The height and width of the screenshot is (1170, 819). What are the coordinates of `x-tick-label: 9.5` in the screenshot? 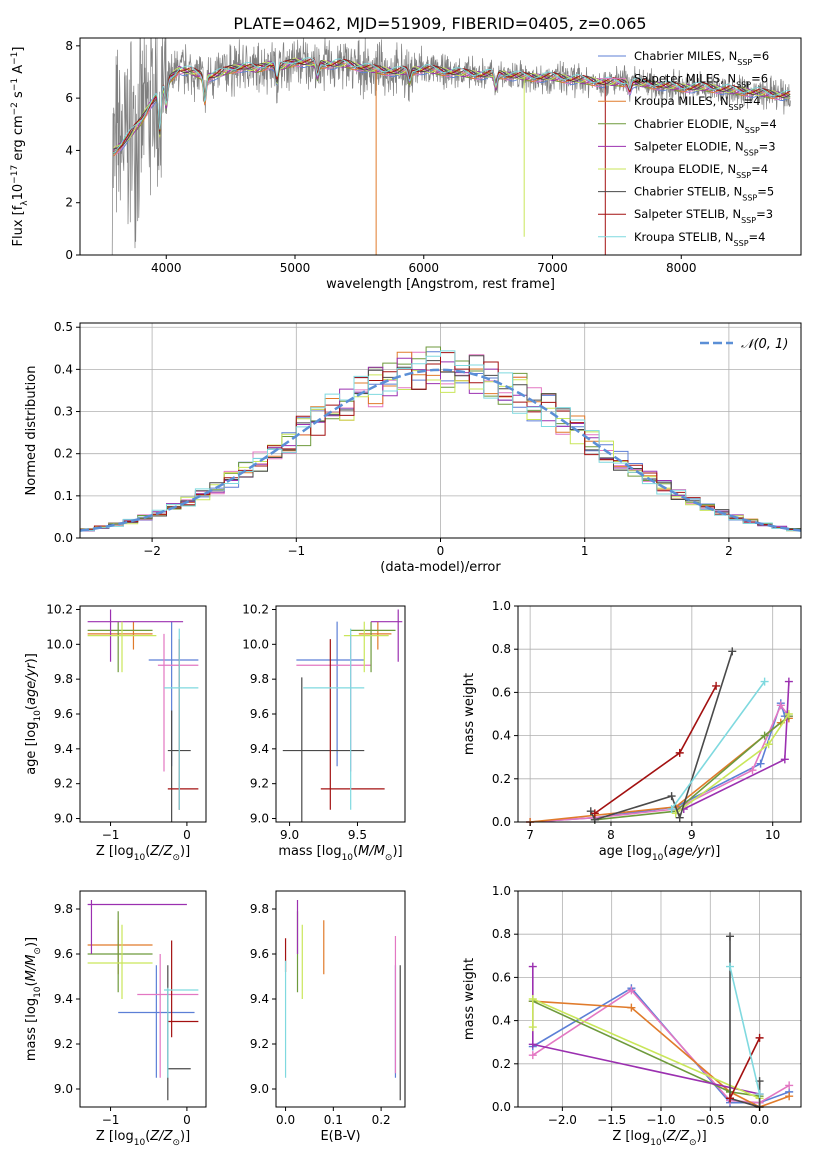 It's located at (357, 835).